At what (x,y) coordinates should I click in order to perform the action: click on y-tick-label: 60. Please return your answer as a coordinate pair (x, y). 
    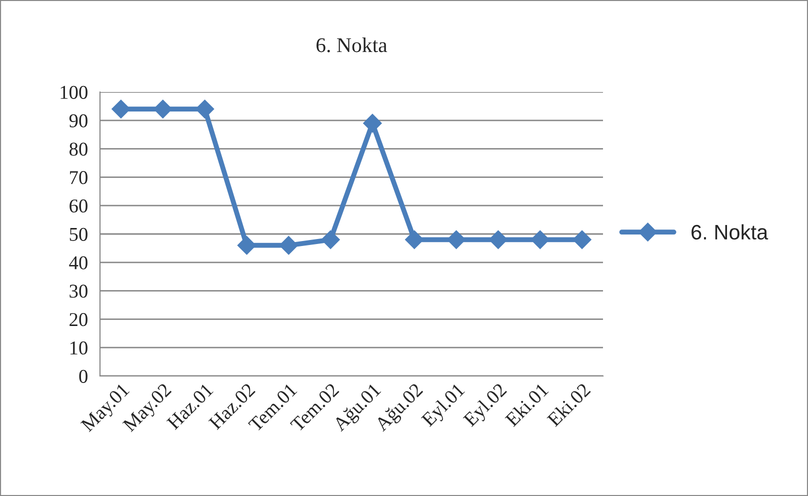
    Looking at the image, I should click on (79, 206).